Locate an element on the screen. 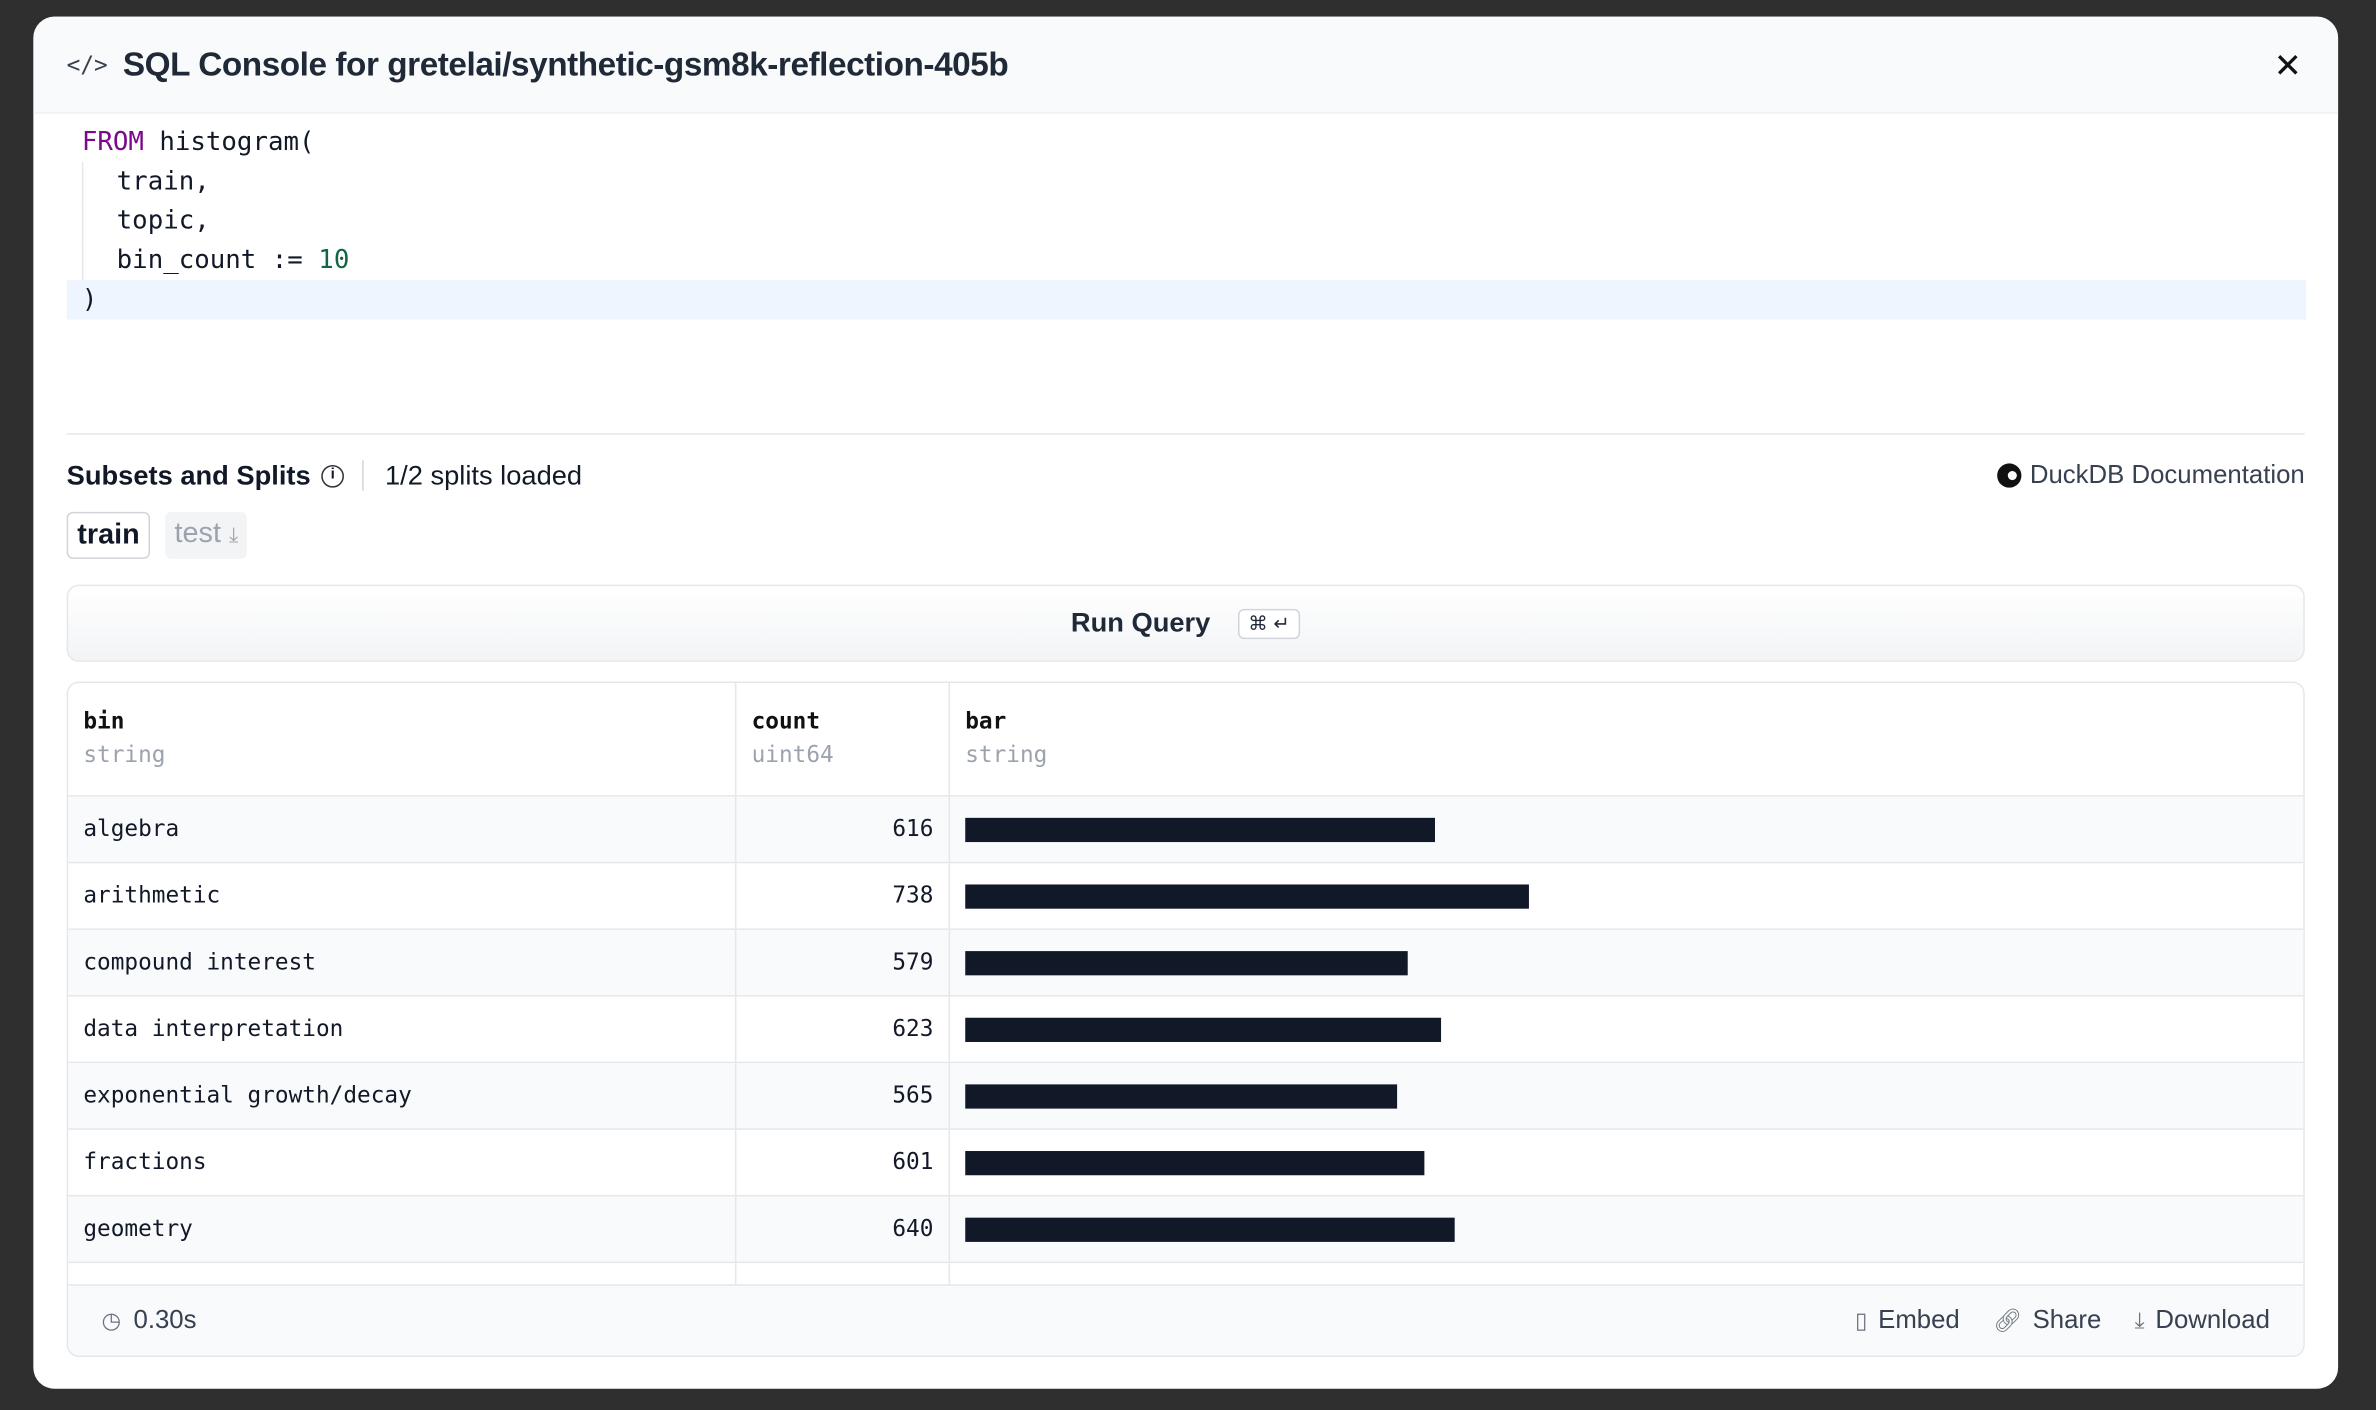 This screenshot has width=2376, height=1410. download-button: ⤓ Download is located at coordinates (2202, 1320).